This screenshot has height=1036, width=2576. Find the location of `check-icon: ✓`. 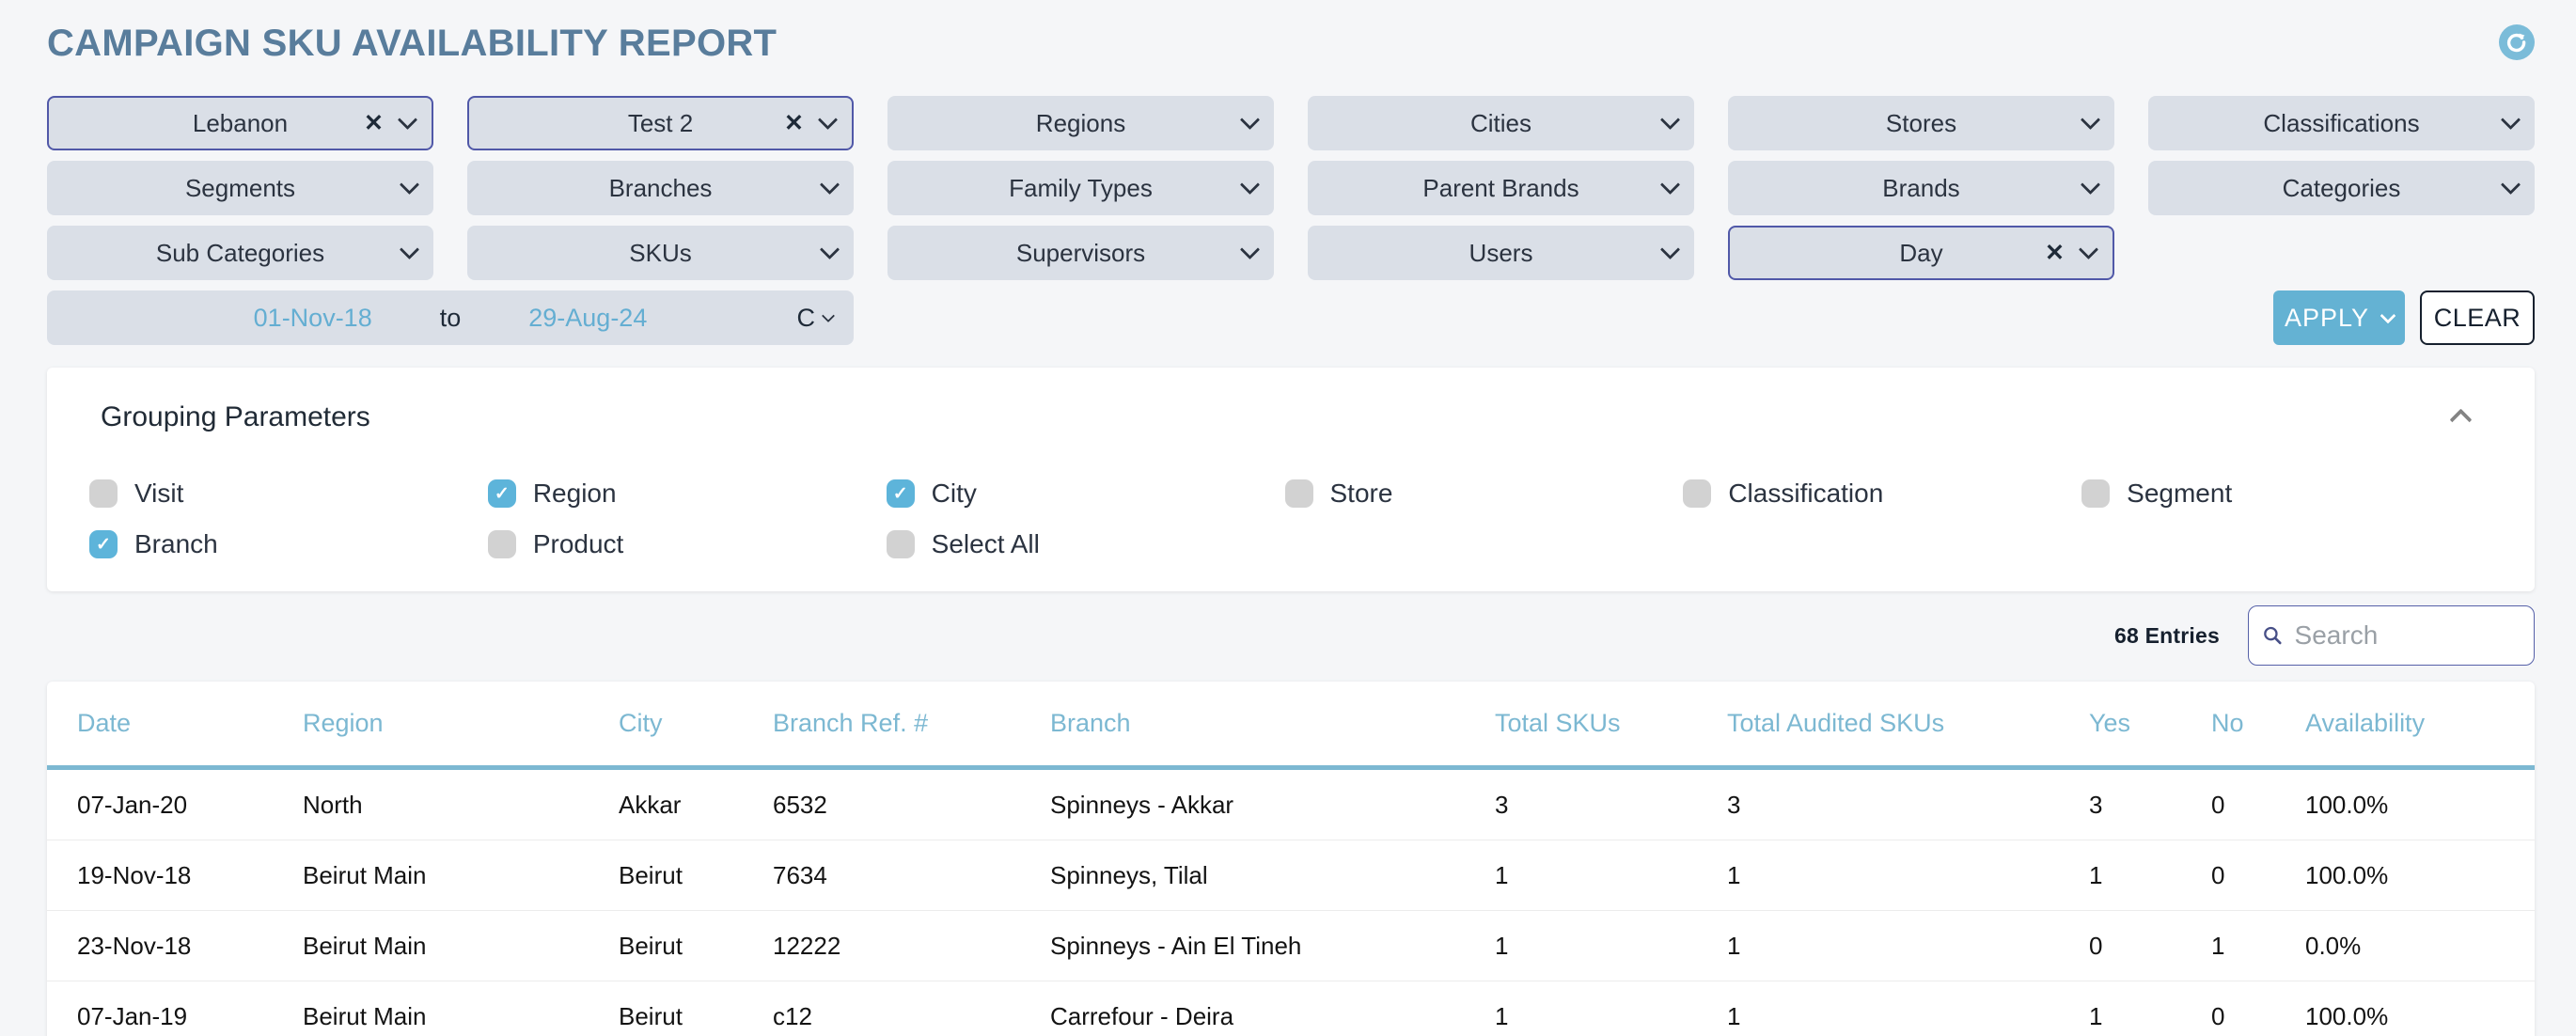

check-icon: ✓ is located at coordinates (104, 544).